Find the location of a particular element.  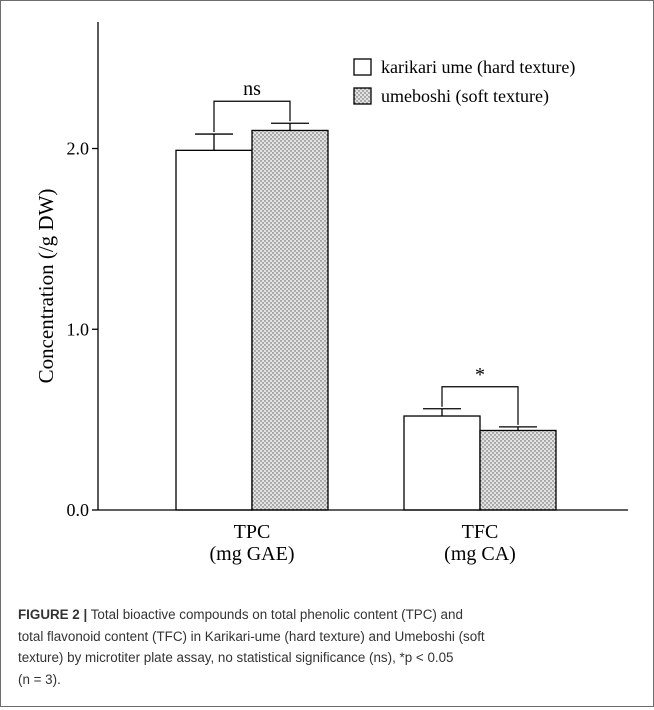

x-category-label: TFC is located at coordinates (480, 532).